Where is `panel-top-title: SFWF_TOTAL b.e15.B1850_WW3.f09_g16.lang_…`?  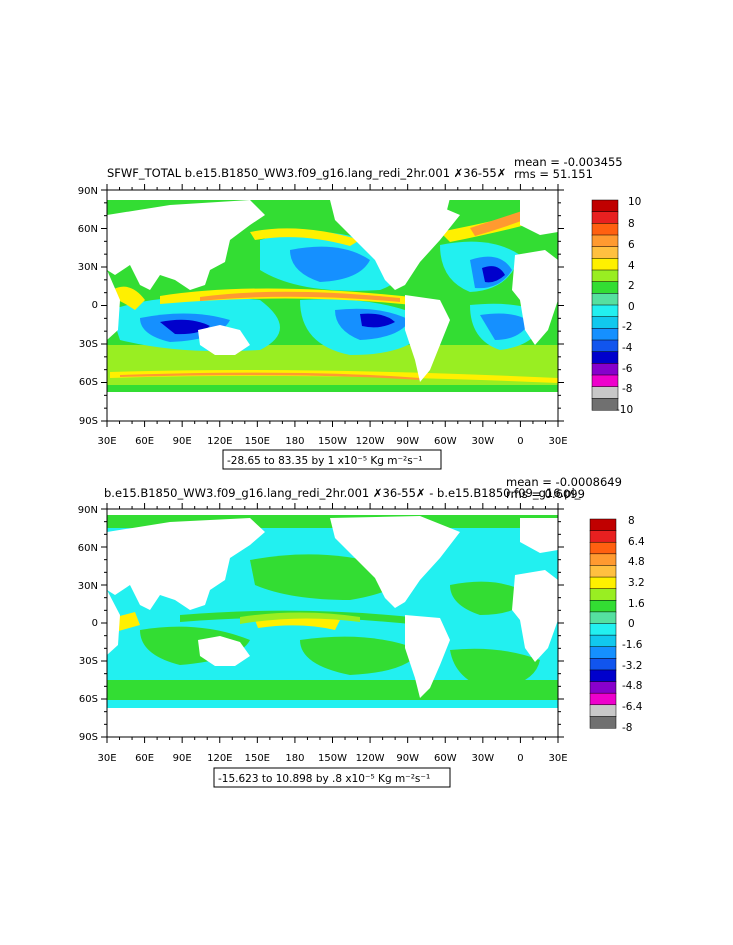
panel-top-title: SFWF_TOTAL b.e15.B1850_WW3.f09_g16.lang_… is located at coordinates (306, 173).